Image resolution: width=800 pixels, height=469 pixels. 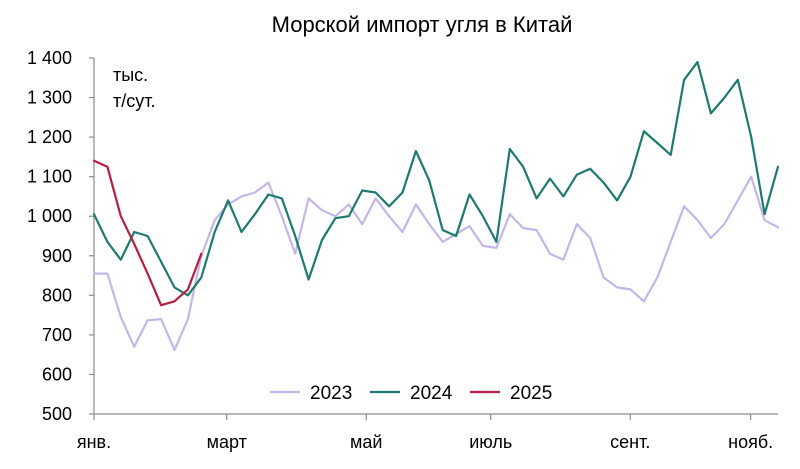 What do you see at coordinates (130, 75) in the screenshot?
I see `unit-label-line1: тыс.` at bounding box center [130, 75].